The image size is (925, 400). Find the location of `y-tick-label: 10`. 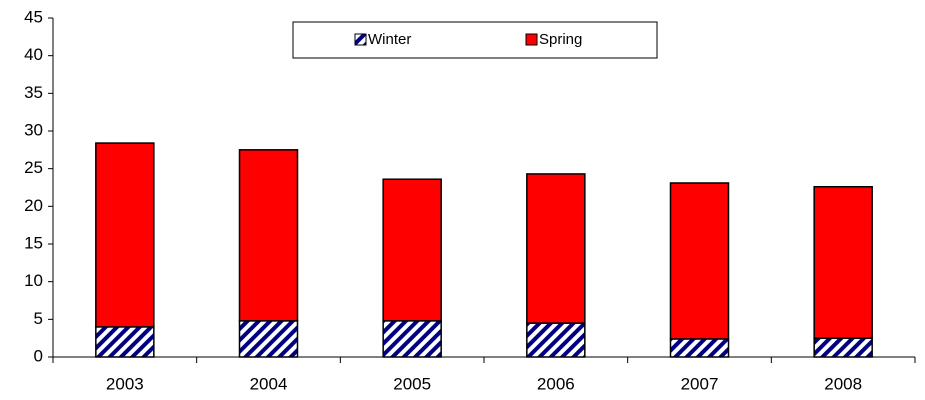

y-tick-label: 10 is located at coordinates (33, 280).